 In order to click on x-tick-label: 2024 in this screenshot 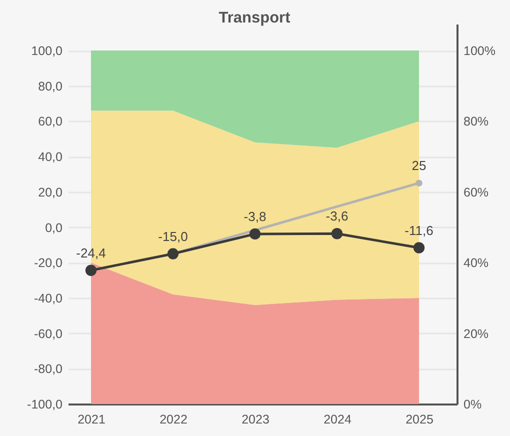, I will do `click(338, 419)`.